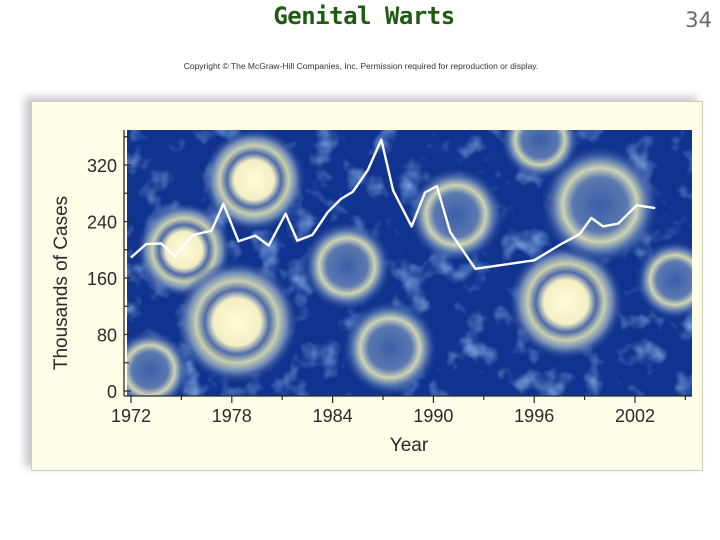 This screenshot has height=540, width=720. I want to click on y-tick-label: 0, so click(112, 392).